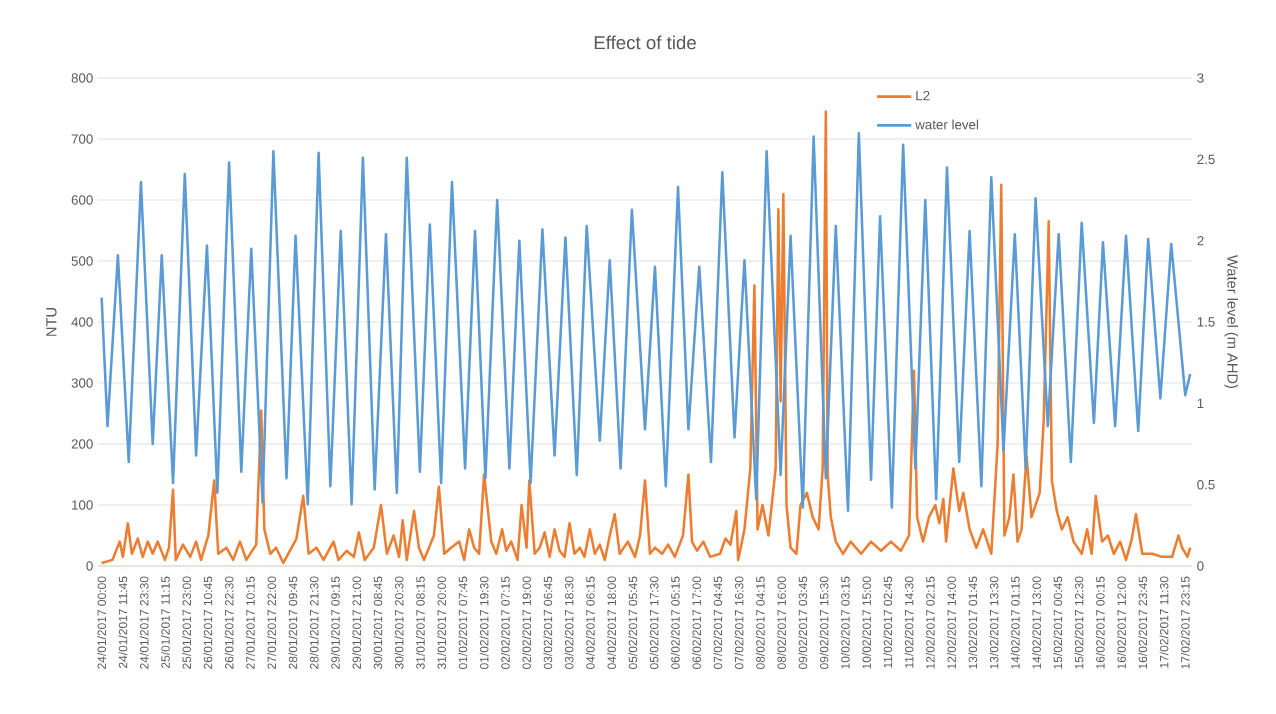 The height and width of the screenshot is (714, 1276). I want to click on x-tick-label: 15/02/2017 00:45, so click(1058, 622).